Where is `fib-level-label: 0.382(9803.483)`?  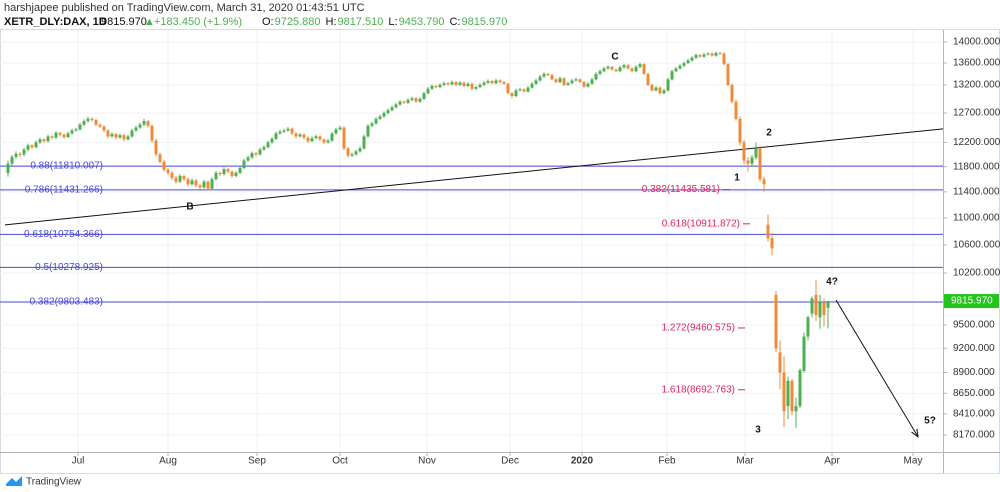
fib-level-label: 0.382(9803.483) is located at coordinates (66, 302).